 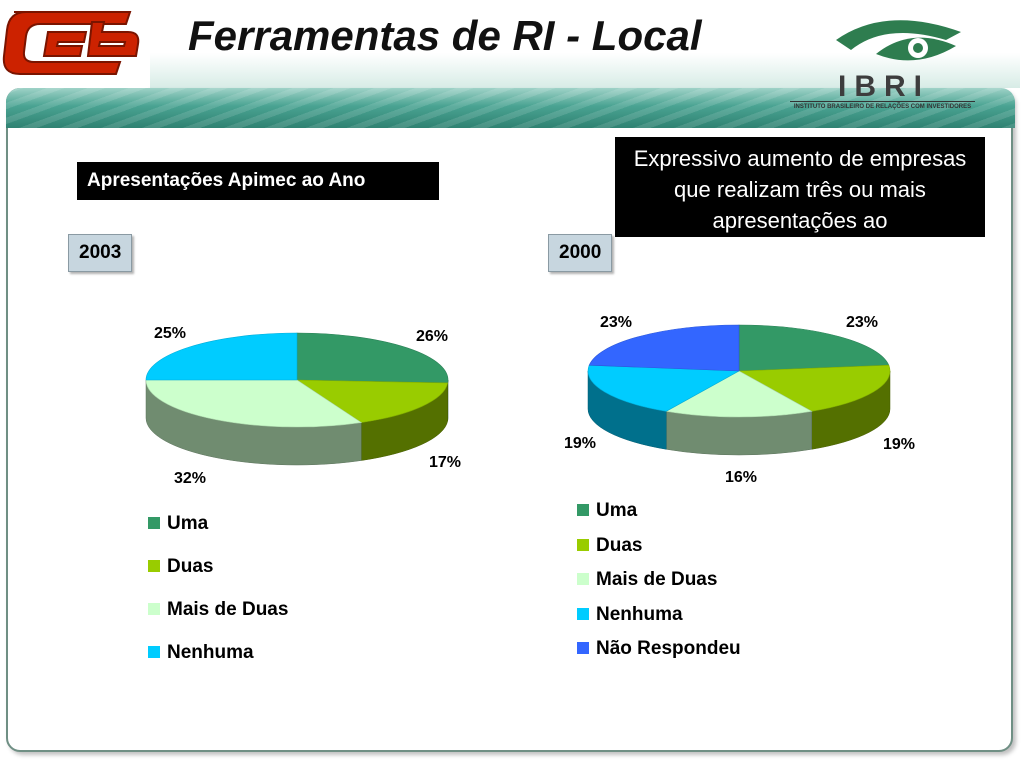 What do you see at coordinates (445, 462) in the screenshot?
I see `pie-data-label: 17%` at bounding box center [445, 462].